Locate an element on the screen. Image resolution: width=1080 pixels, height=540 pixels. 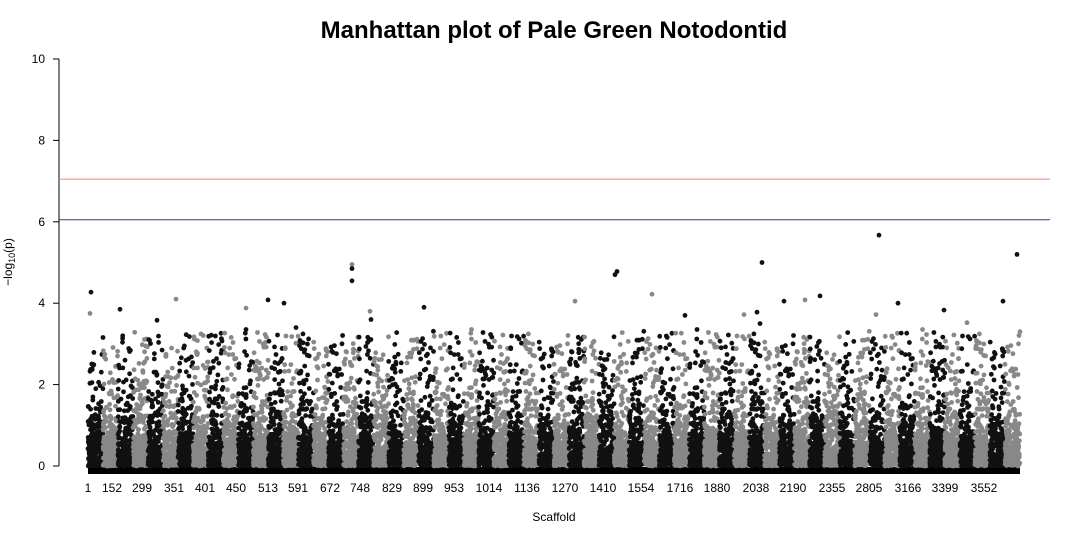
x-tick-label: 3166 is located at coordinates (908, 488).